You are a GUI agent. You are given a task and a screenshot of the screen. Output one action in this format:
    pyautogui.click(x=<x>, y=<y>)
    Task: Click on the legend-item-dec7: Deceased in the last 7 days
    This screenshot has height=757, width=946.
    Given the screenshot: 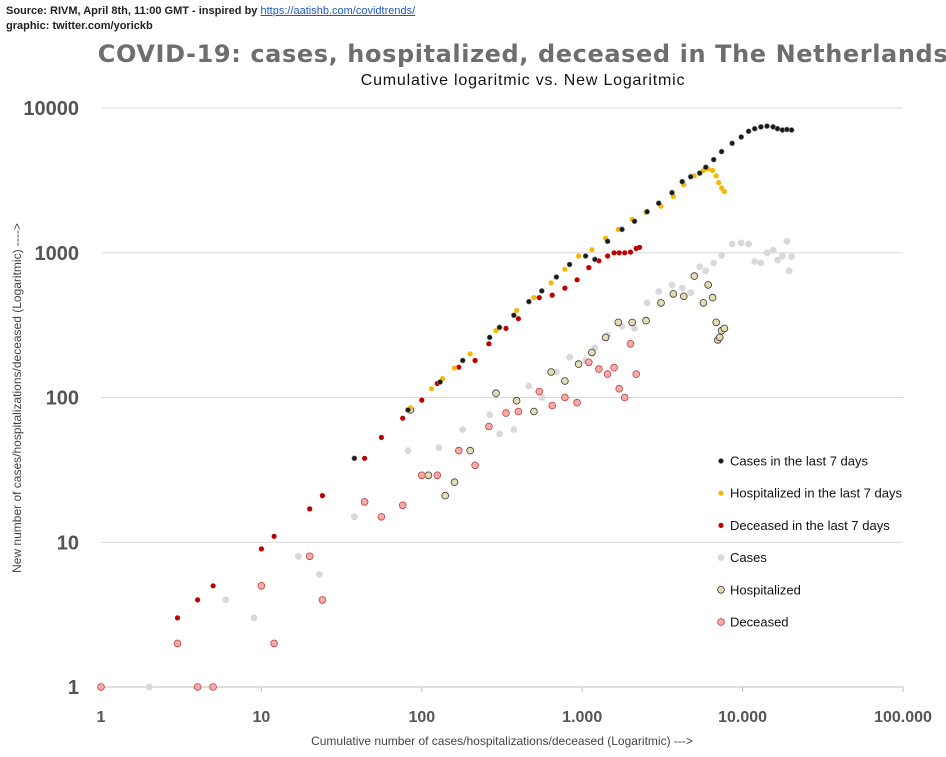 What is the action you would take?
    pyautogui.click(x=804, y=525)
    